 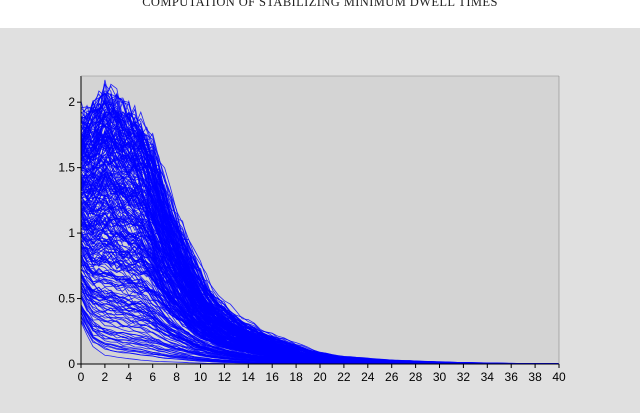 What do you see at coordinates (464, 377) in the screenshot?
I see `x-tick-label: 32` at bounding box center [464, 377].